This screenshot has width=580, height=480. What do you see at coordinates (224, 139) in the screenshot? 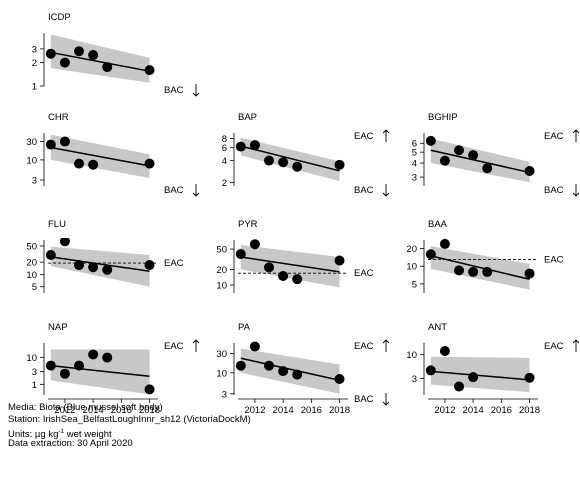
I see `y-tick-label-bap: 8` at bounding box center [224, 139].